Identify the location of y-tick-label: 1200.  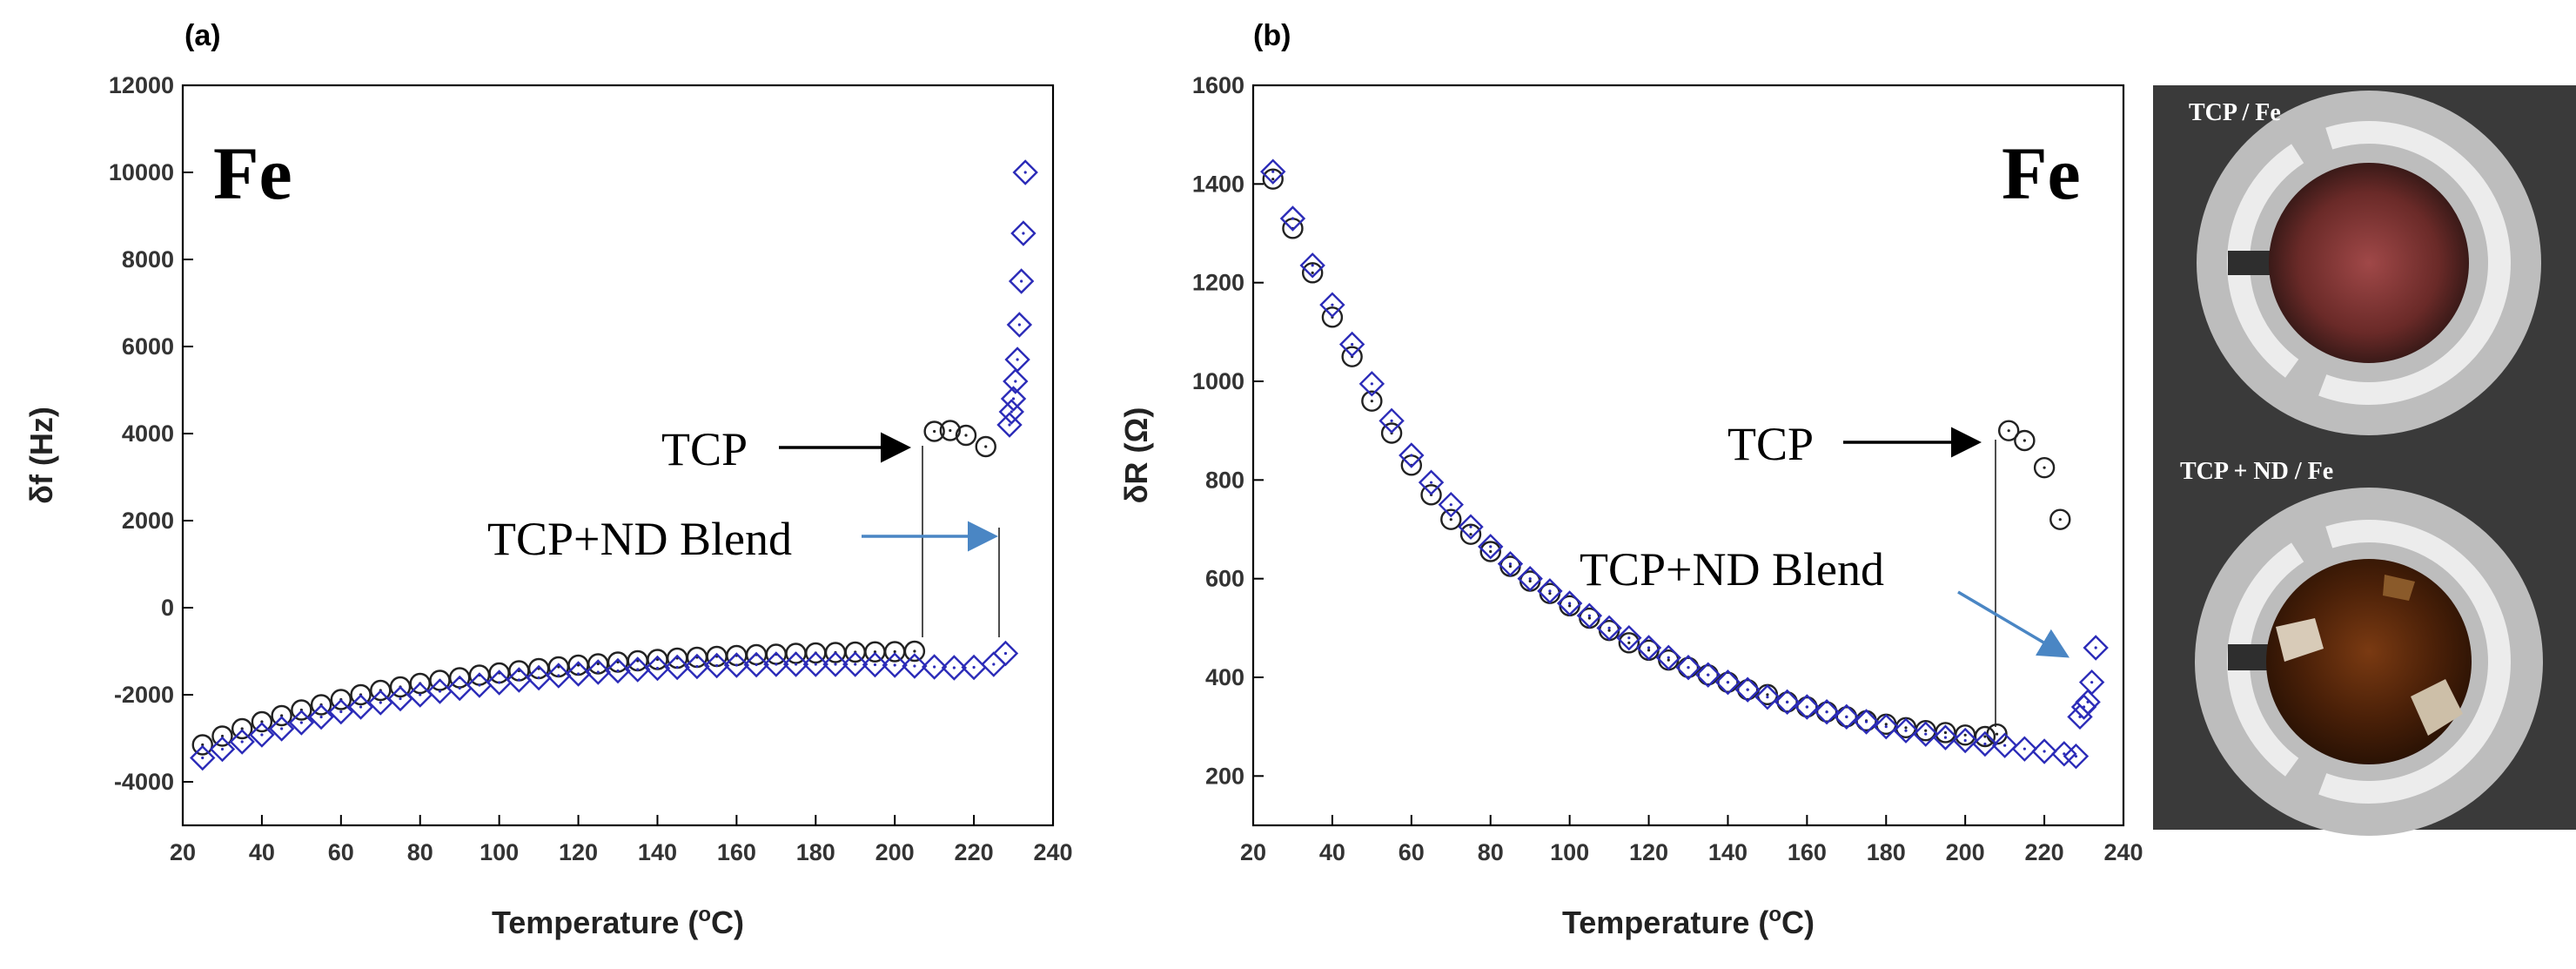
(1218, 283).